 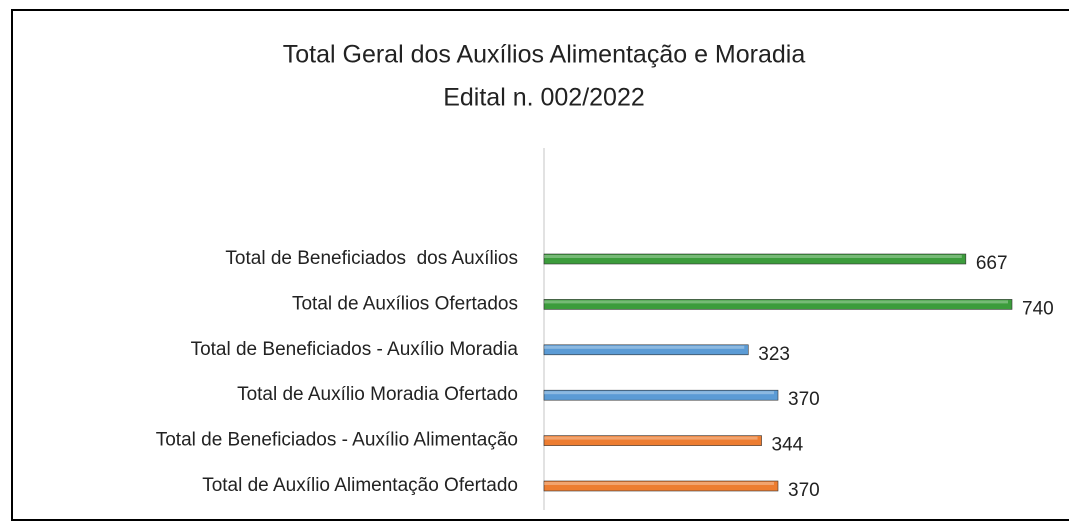 What do you see at coordinates (788, 445) in the screenshot?
I see `data-label: 344` at bounding box center [788, 445].